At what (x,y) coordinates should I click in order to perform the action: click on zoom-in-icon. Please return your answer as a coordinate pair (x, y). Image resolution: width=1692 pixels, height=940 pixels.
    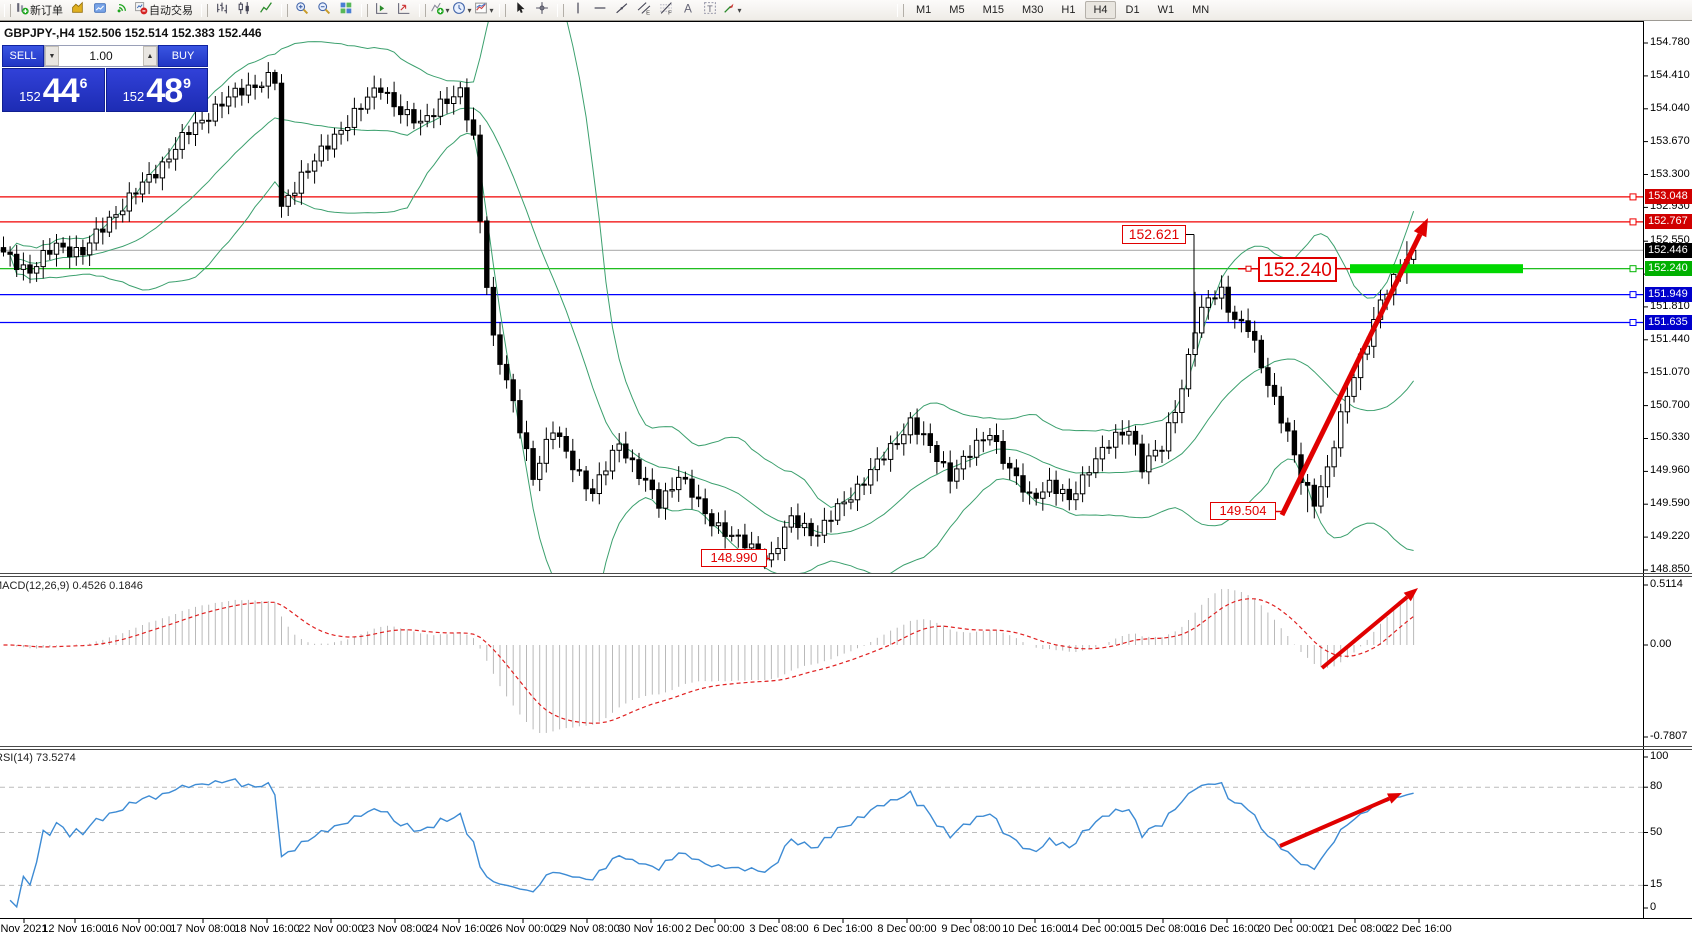
    Looking at the image, I should click on (302, 10).